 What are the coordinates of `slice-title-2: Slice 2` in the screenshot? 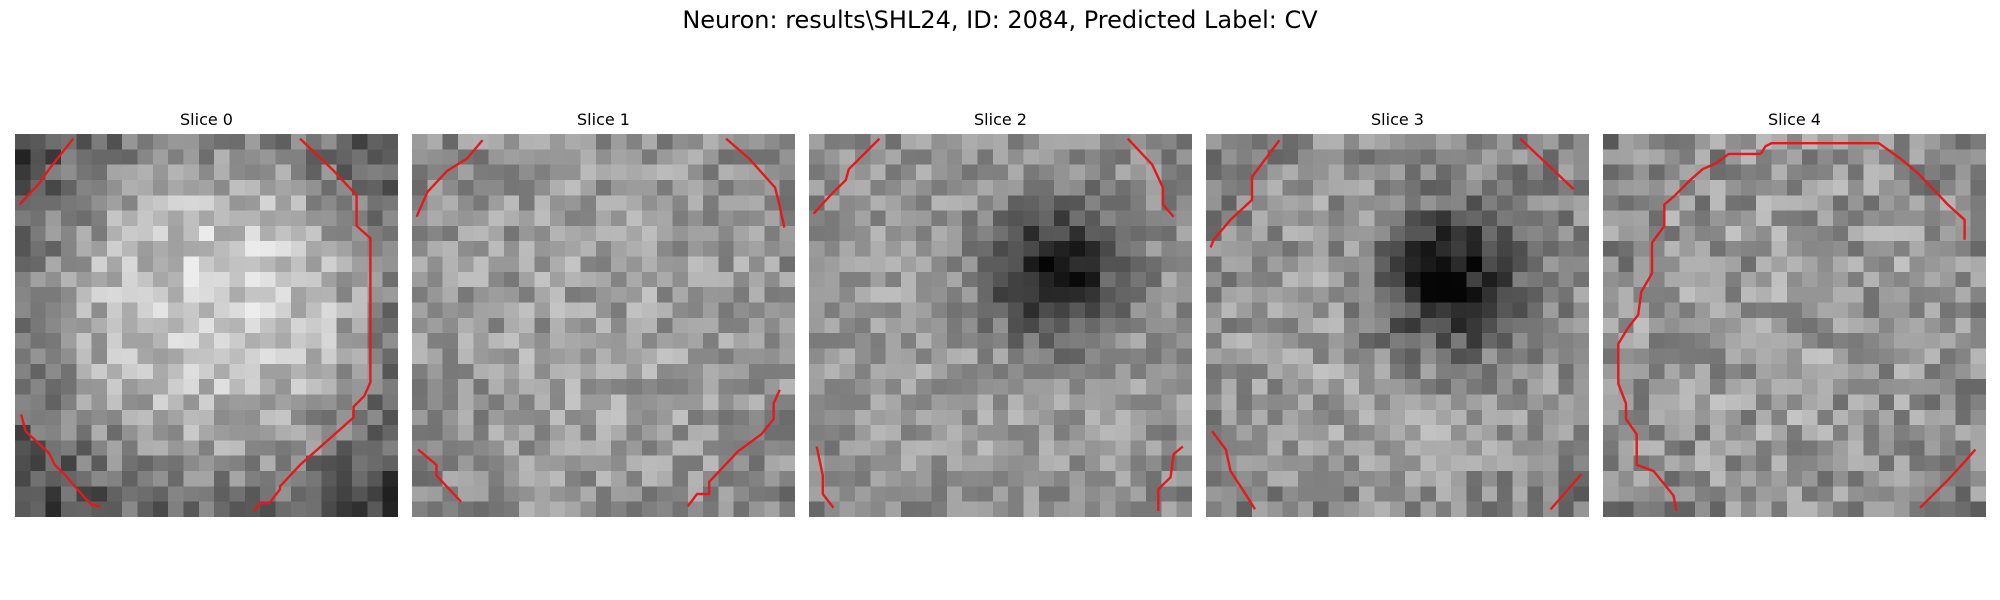 It's located at (1000, 119).